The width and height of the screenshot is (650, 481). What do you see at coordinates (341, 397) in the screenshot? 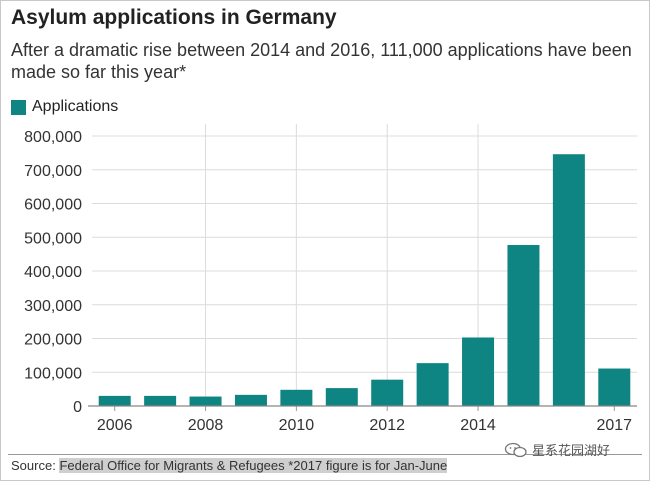
I see `bar-2011` at bounding box center [341, 397].